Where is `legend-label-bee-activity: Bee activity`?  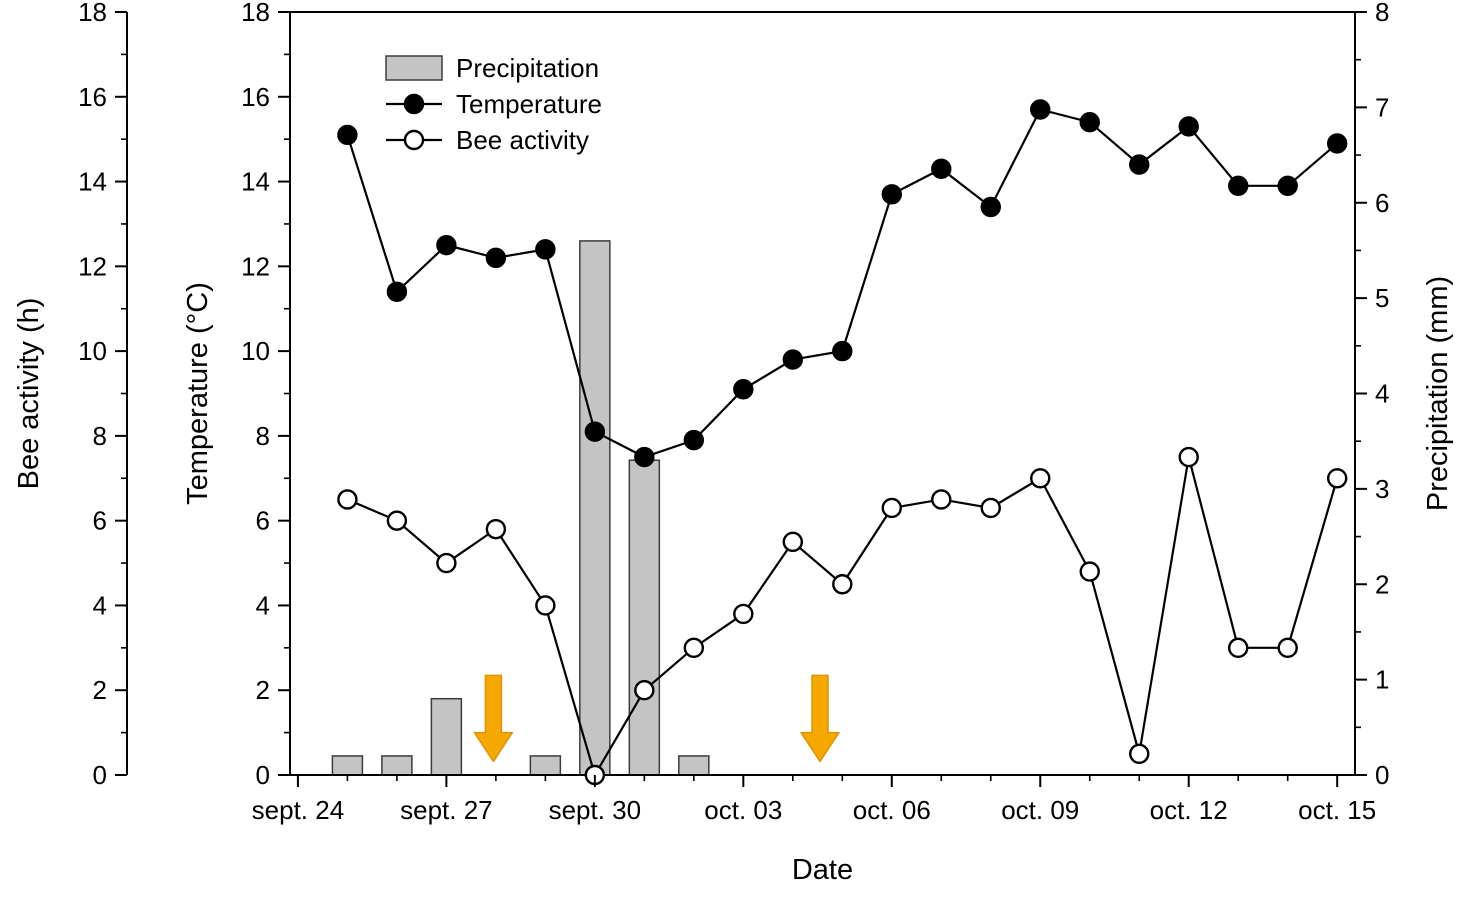 legend-label-bee-activity: Bee activity is located at coordinates (522, 140).